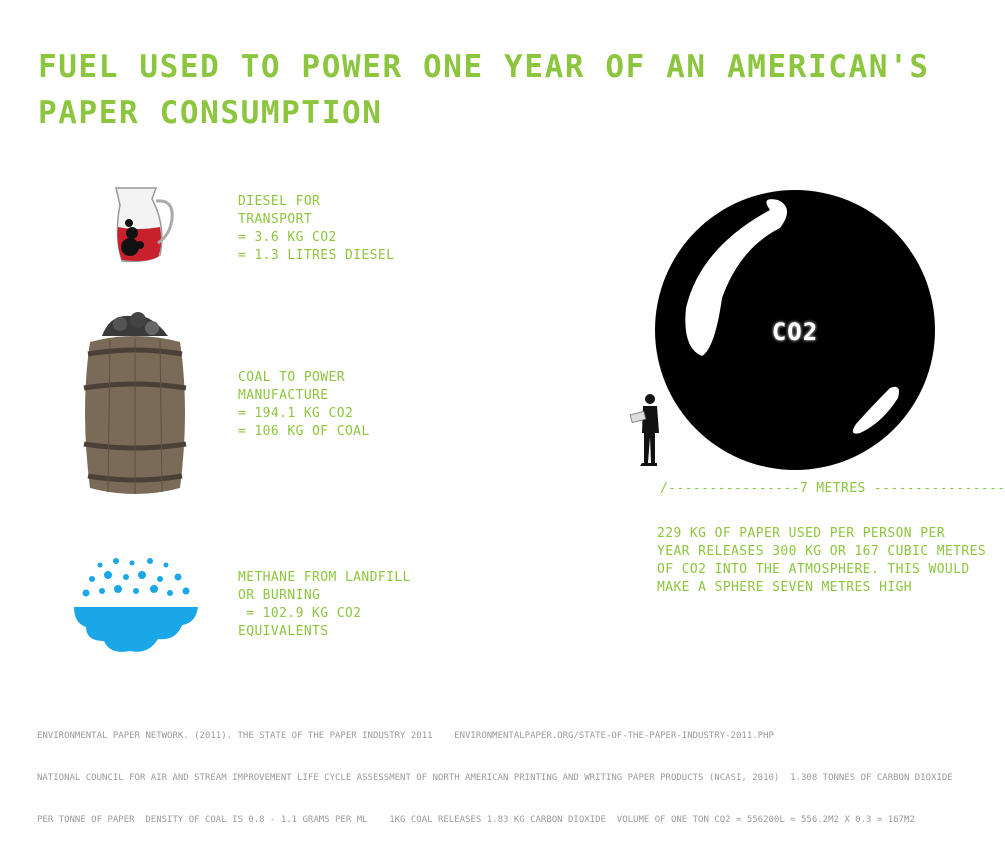  What do you see at coordinates (291, 377) in the screenshot?
I see `text-line: Coal to power` at bounding box center [291, 377].